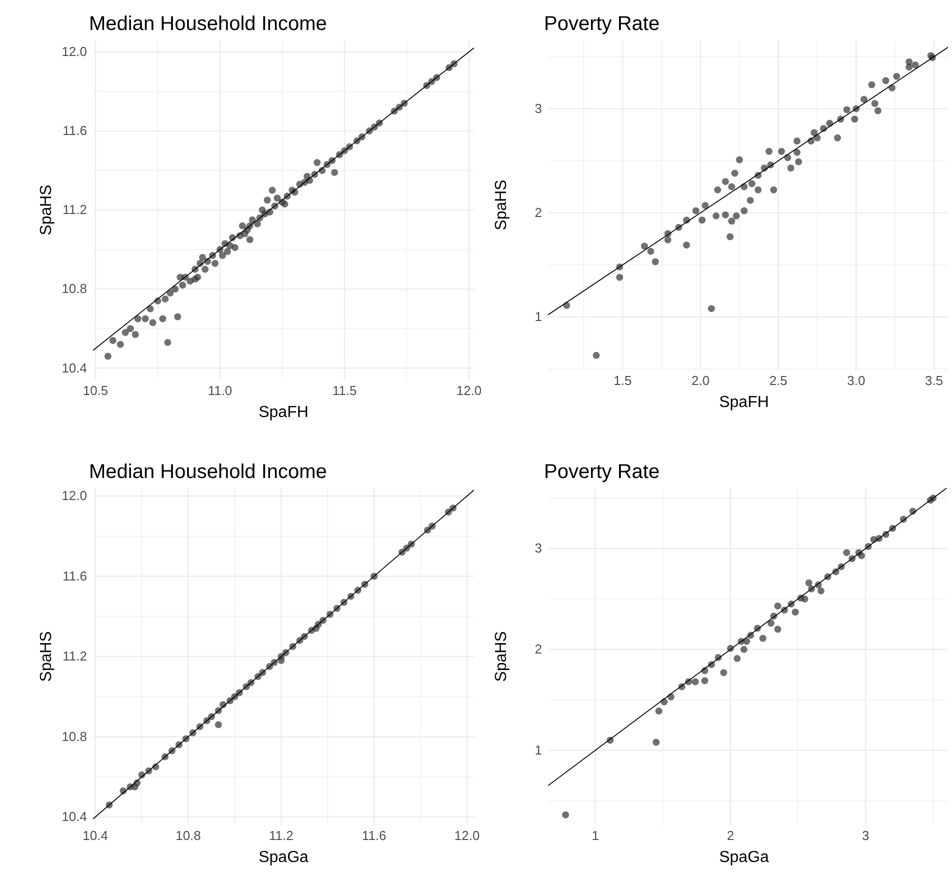 This screenshot has height=879, width=952. Describe the element at coordinates (934, 380) in the screenshot. I see `x-tick-label: 3.5` at that location.